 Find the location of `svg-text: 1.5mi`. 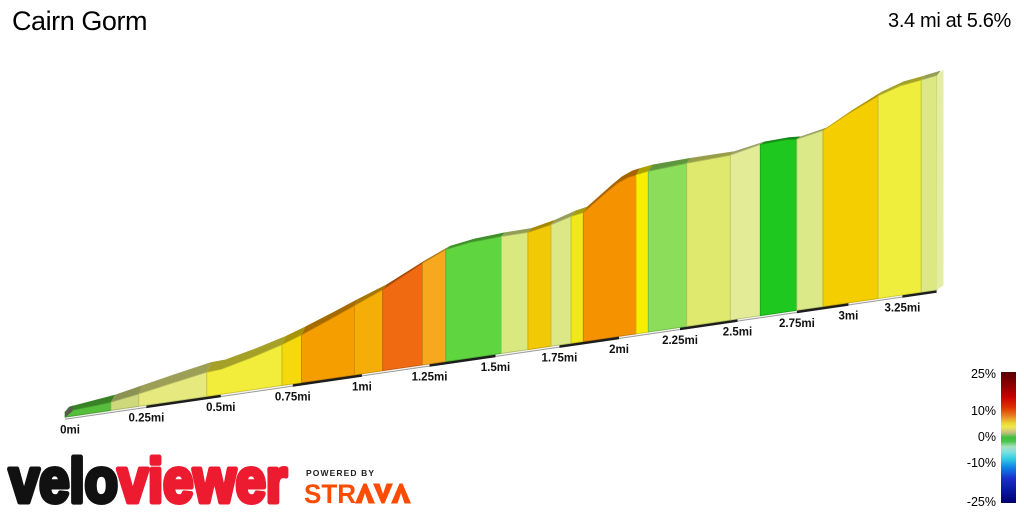

svg-text: 1.5mi is located at coordinates (495, 368).